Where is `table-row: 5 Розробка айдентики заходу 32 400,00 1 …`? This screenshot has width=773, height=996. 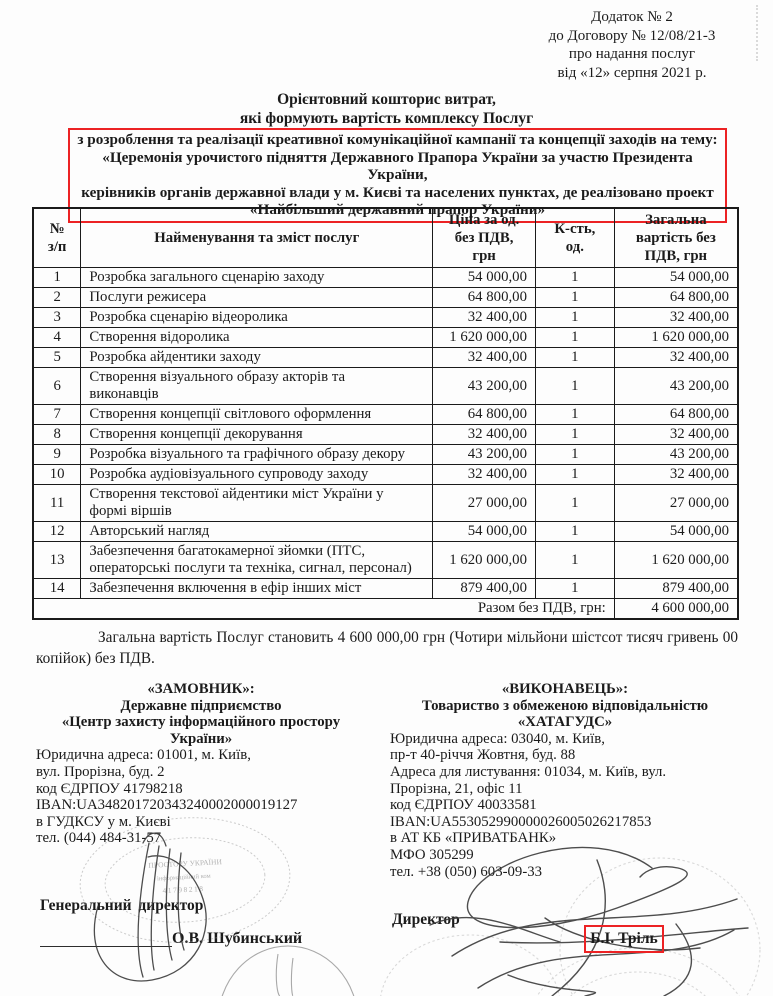
table-row: 5 Розробка айдентики заходу 32 400,00 1 … is located at coordinates (385, 357).